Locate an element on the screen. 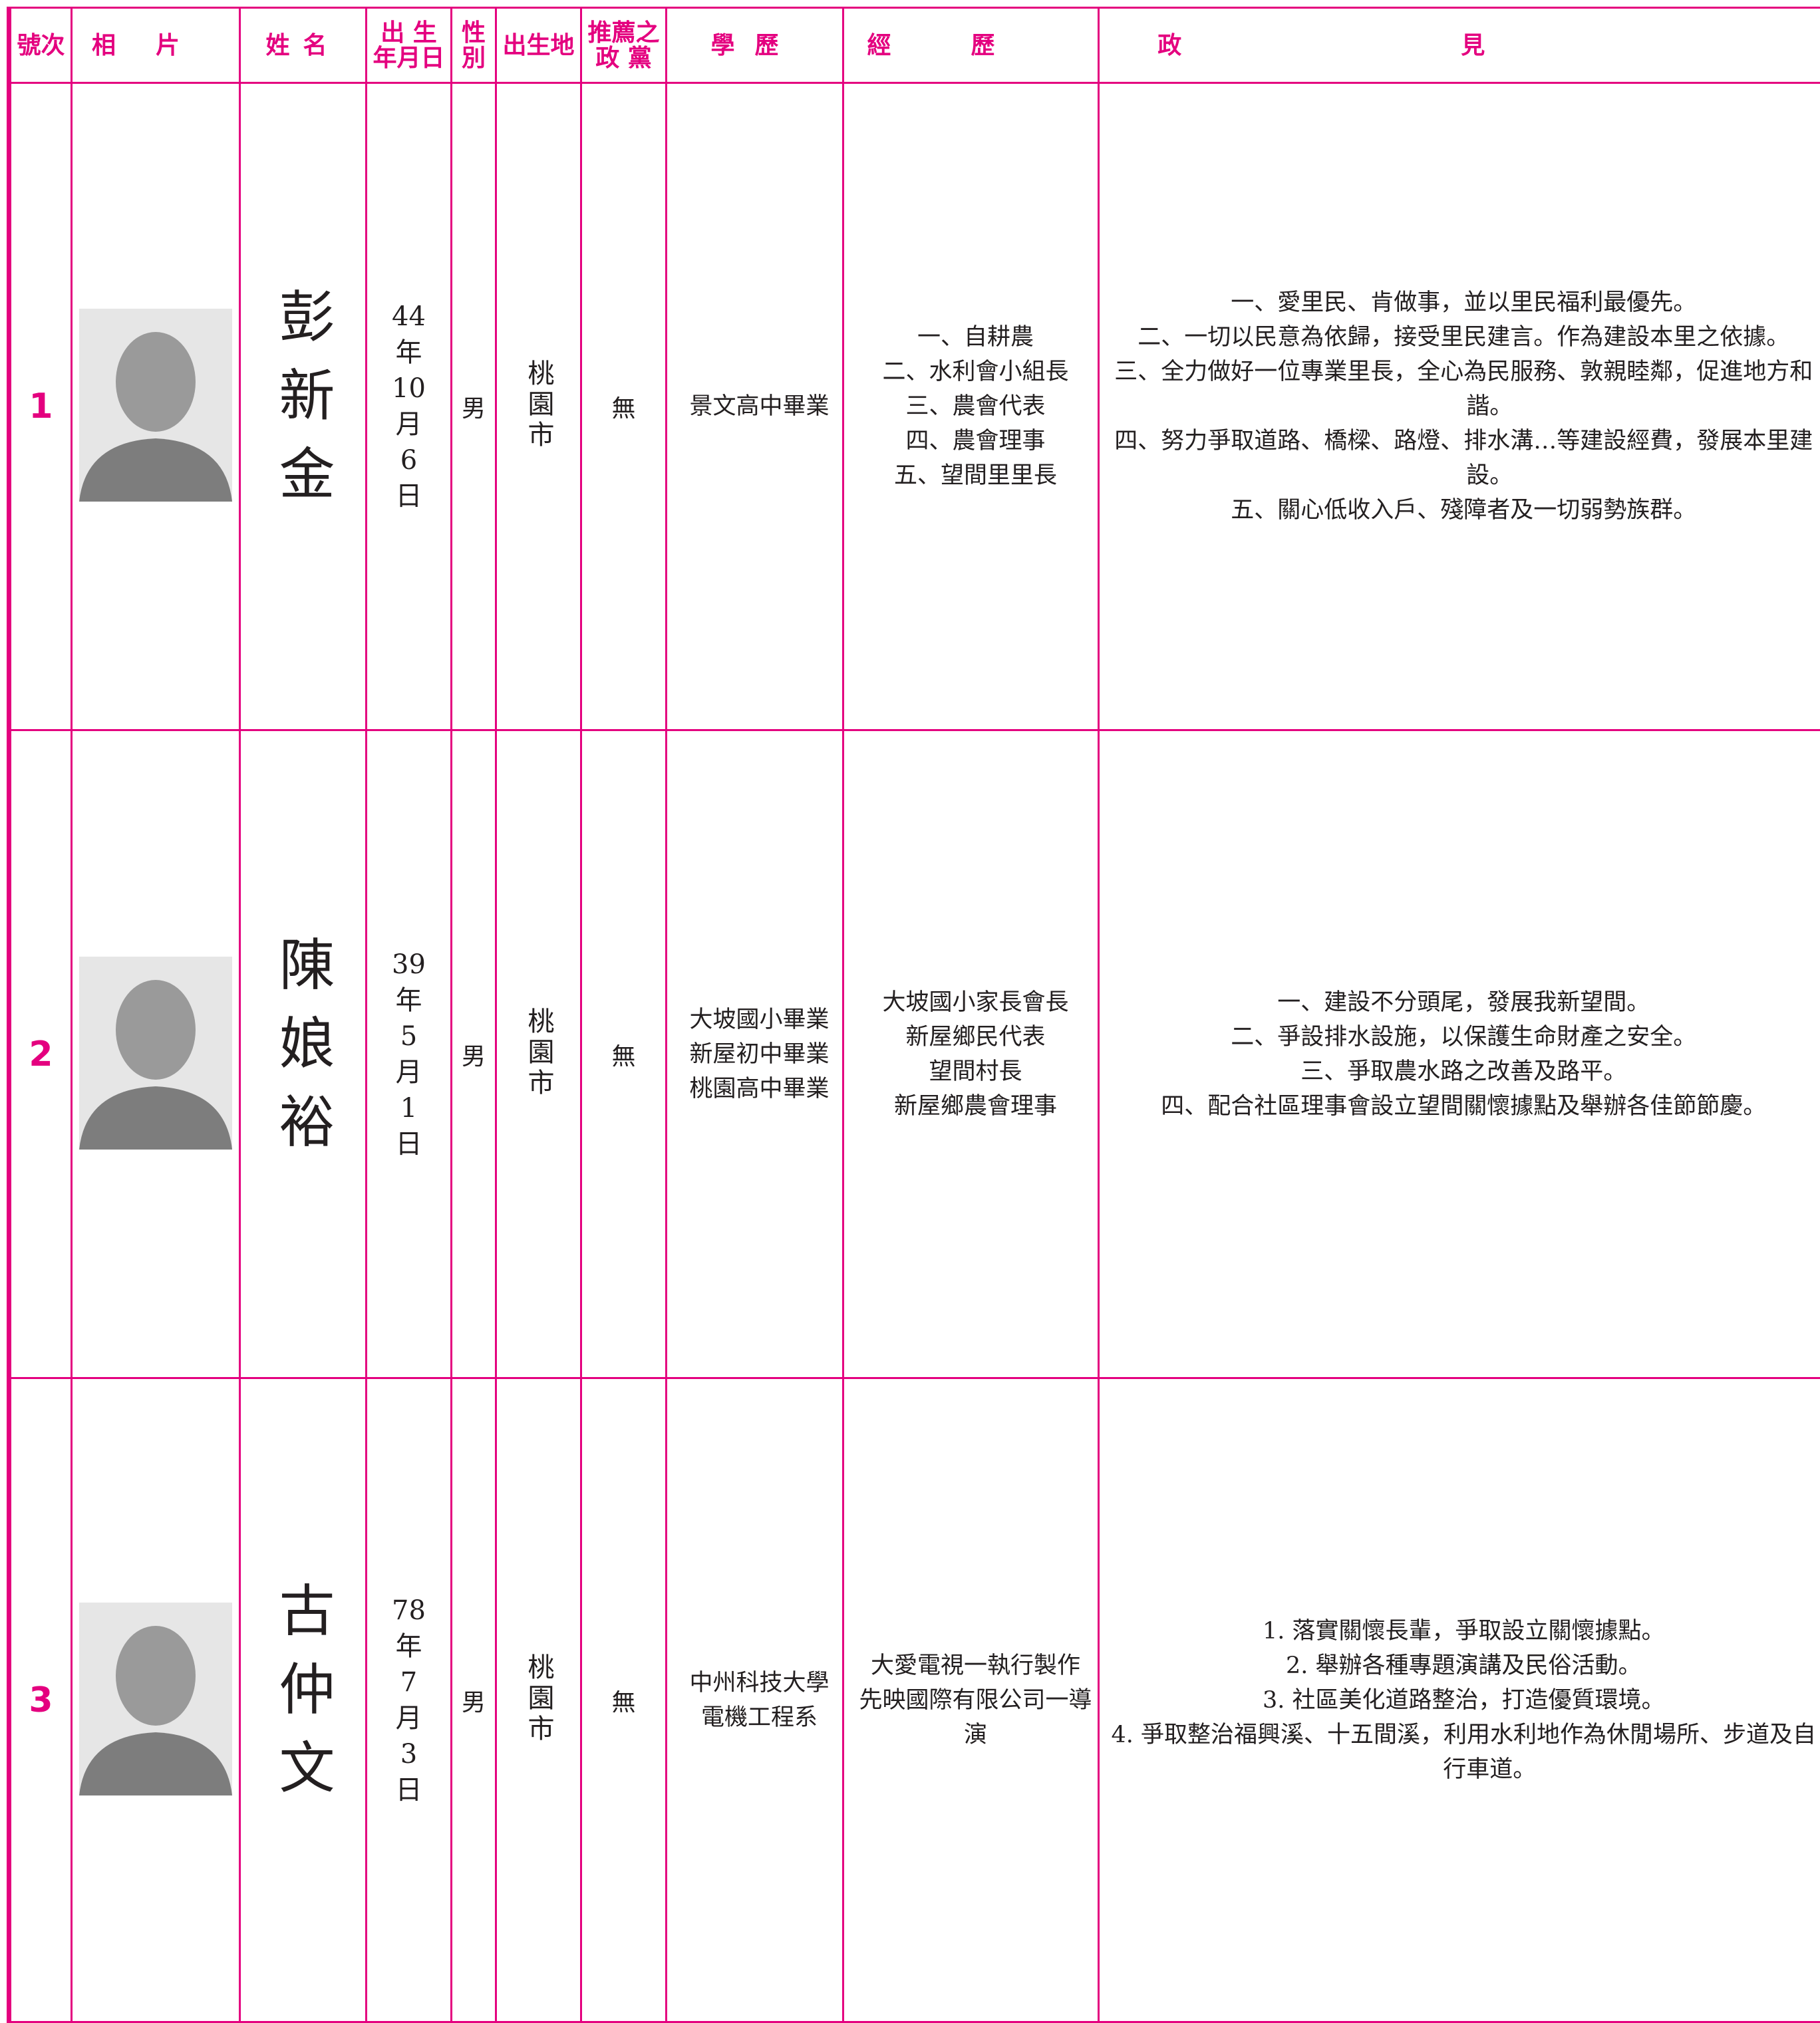 The height and width of the screenshot is (2023, 1820). number: 3 is located at coordinates (40, 1700).